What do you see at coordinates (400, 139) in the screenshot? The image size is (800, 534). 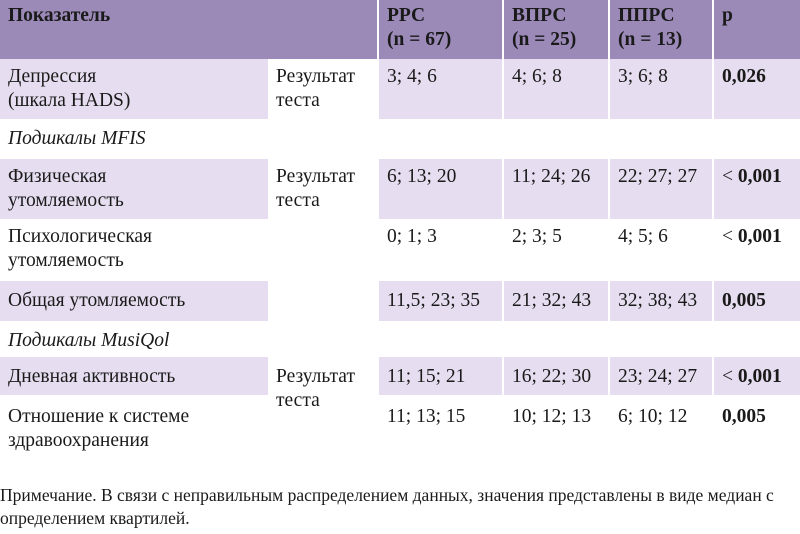 I see `section-row-mfis: Подшкалы MFIS` at bounding box center [400, 139].